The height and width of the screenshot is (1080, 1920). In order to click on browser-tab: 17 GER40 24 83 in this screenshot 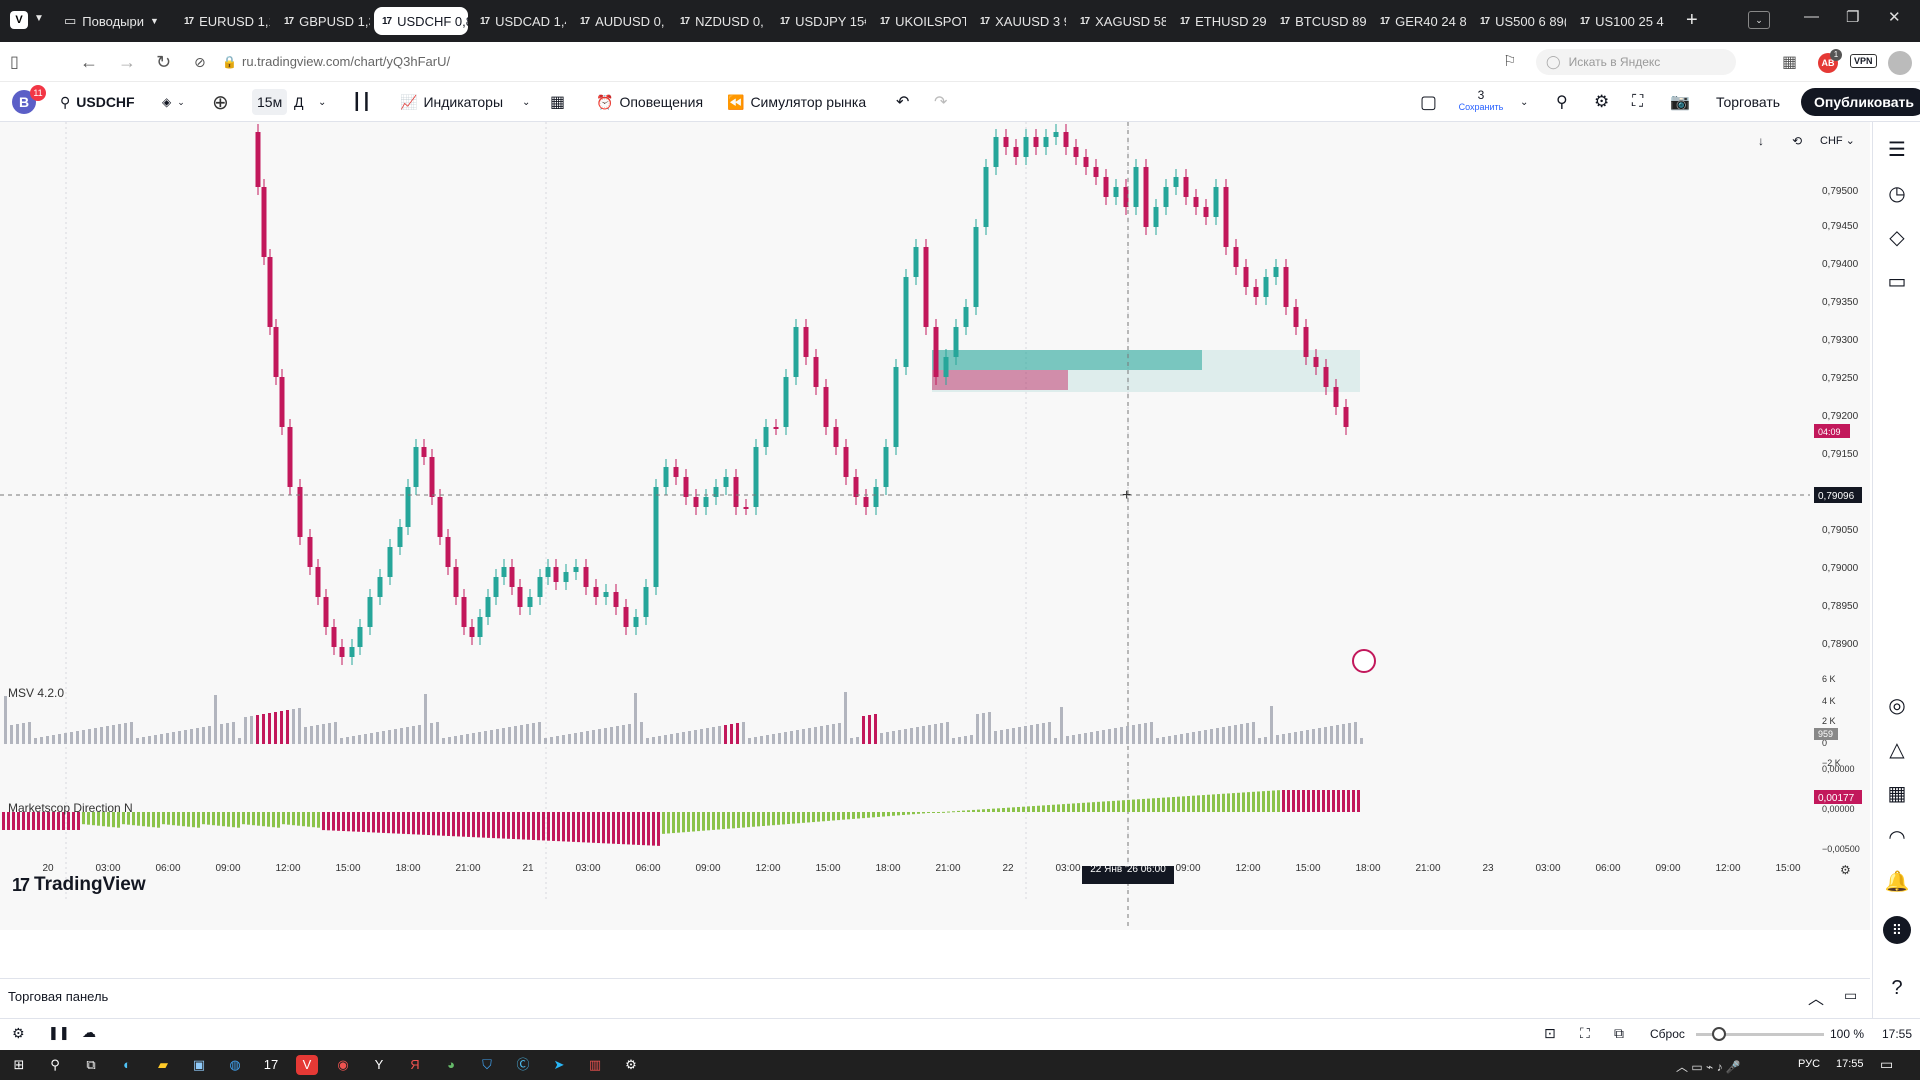, I will do `click(1419, 21)`.